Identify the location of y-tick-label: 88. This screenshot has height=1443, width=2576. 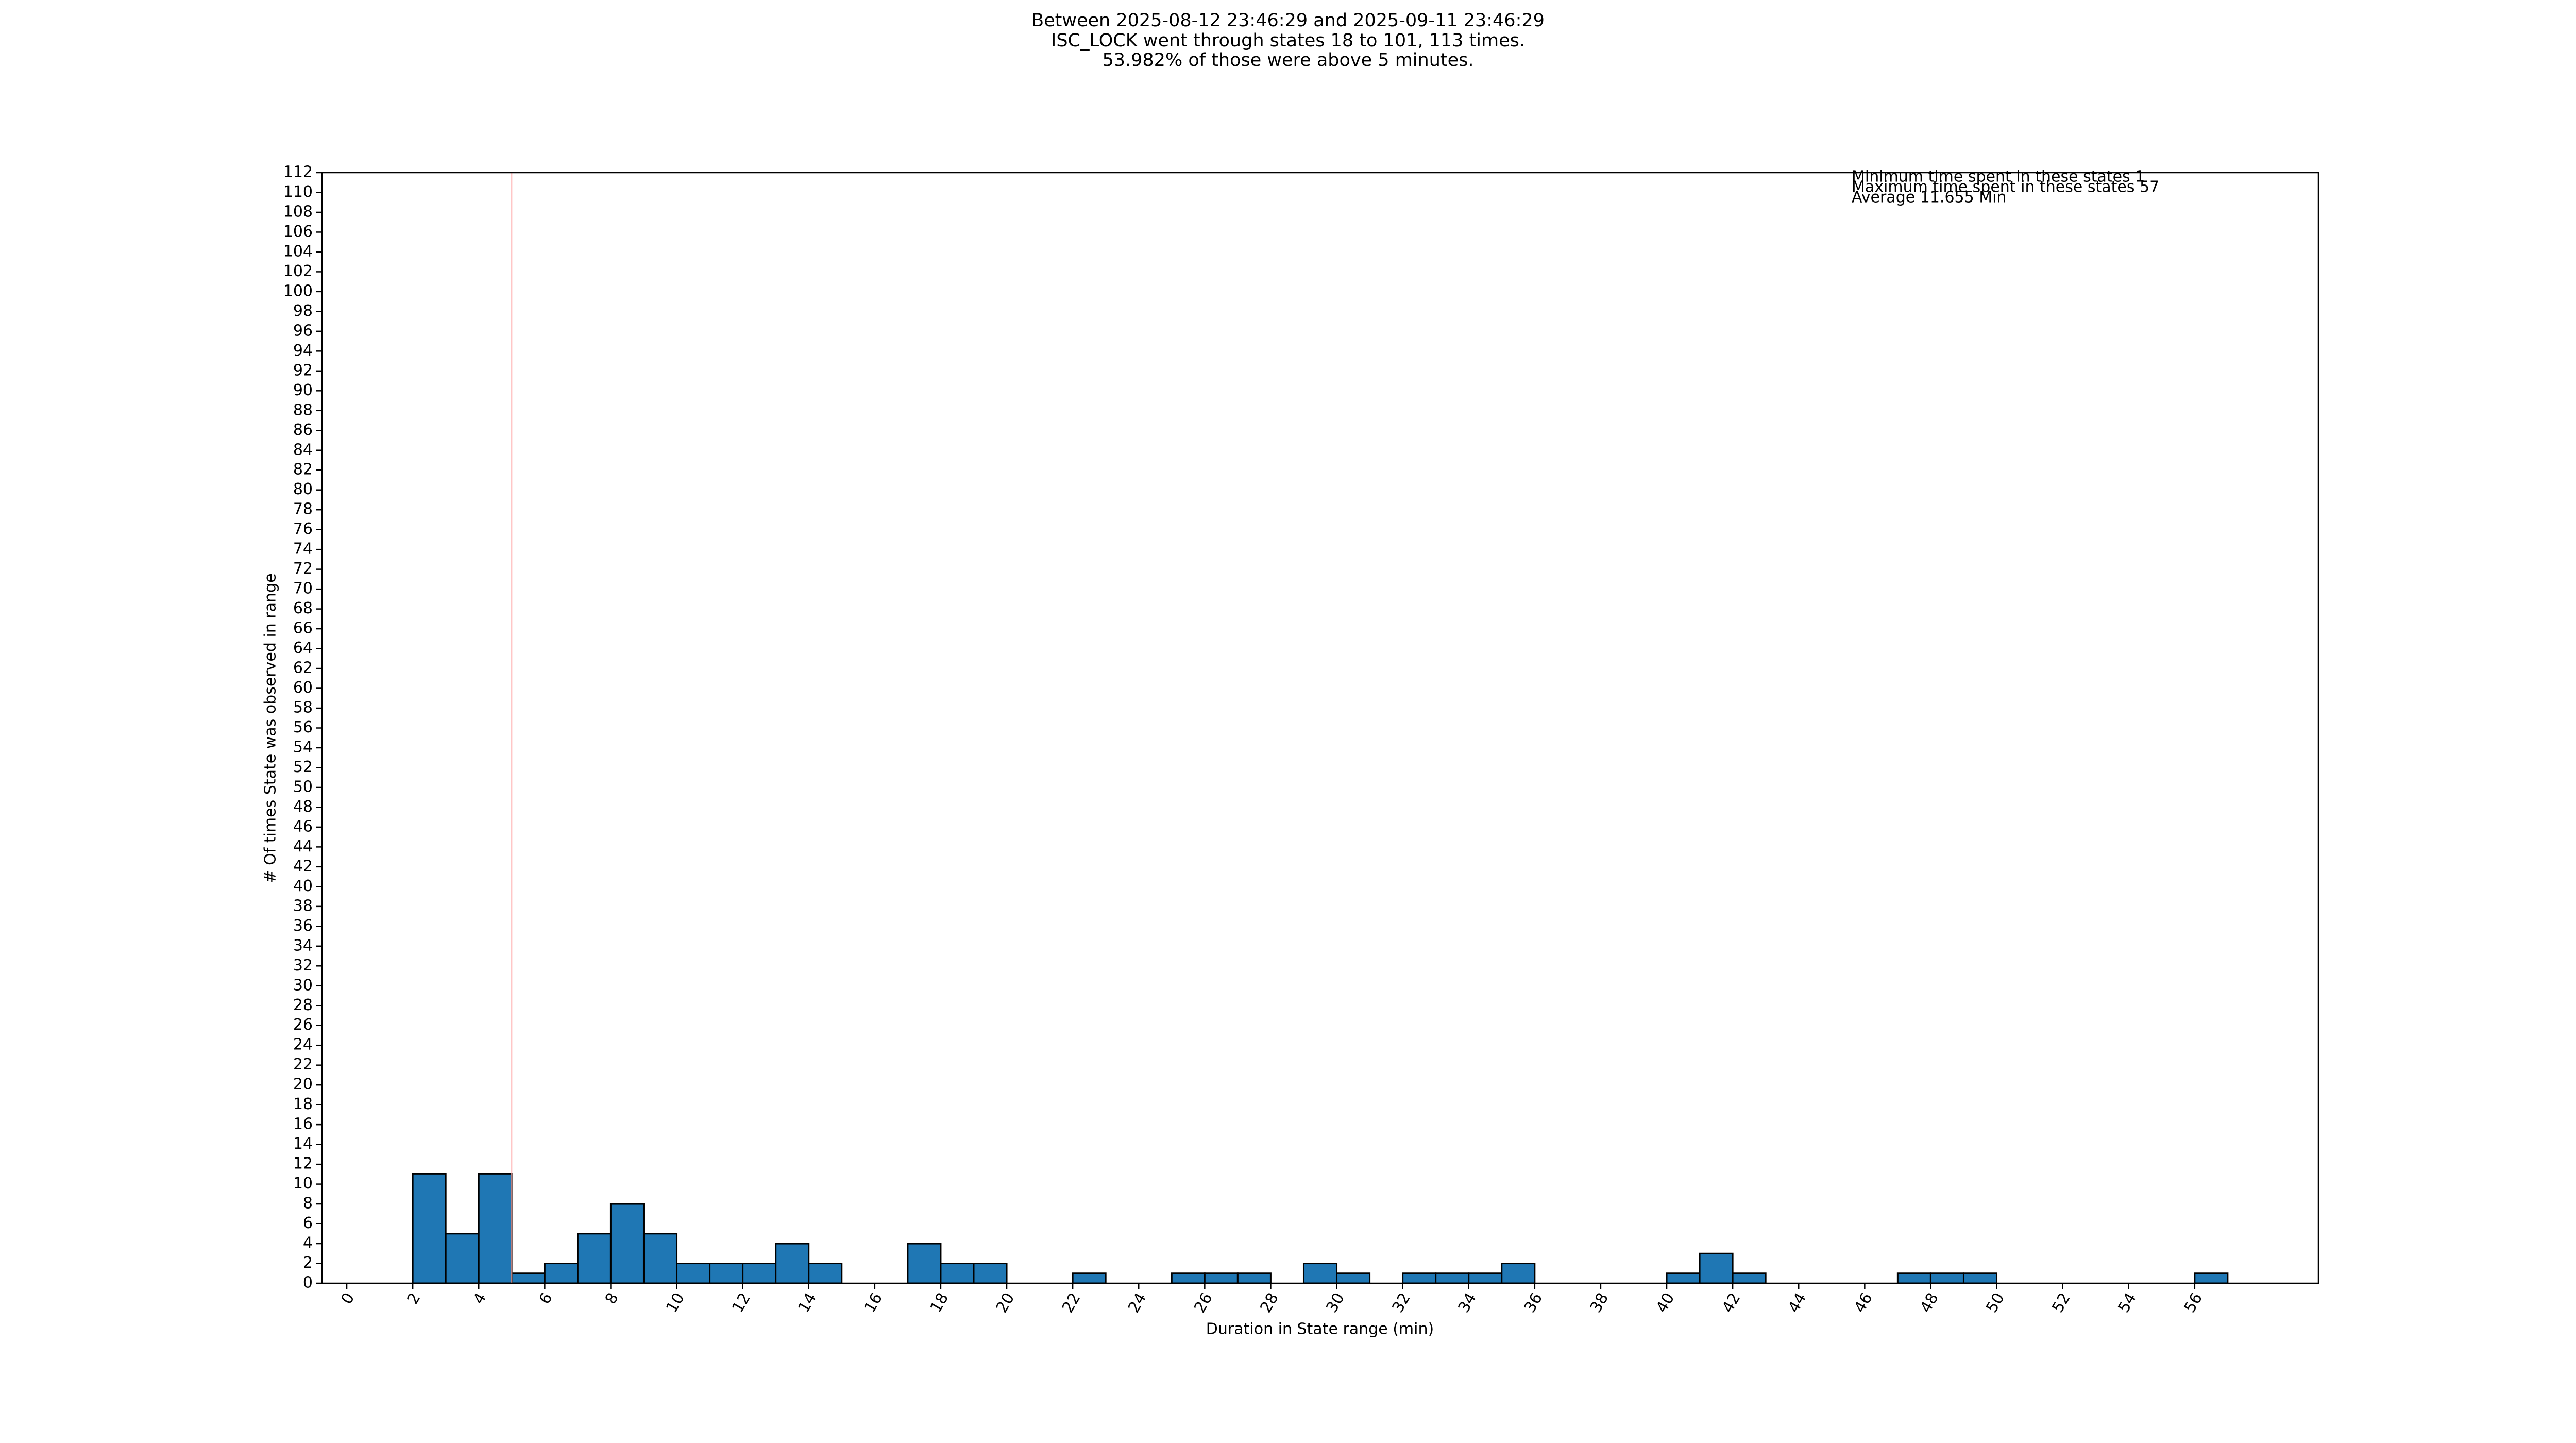
(303, 410).